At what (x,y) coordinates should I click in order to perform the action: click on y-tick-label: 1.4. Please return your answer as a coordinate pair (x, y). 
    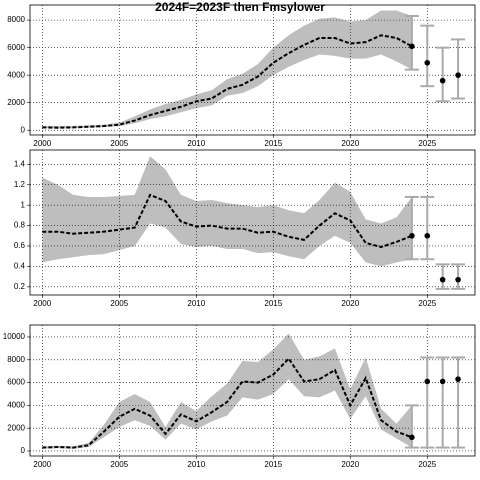
    Looking at the image, I should click on (20, 163).